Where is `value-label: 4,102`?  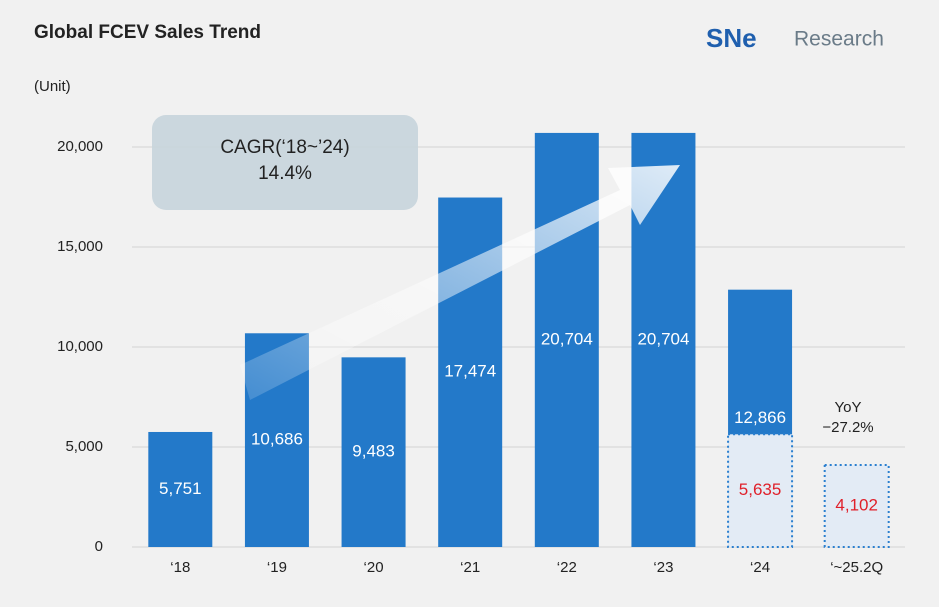
value-label: 4,102 is located at coordinates (856, 504).